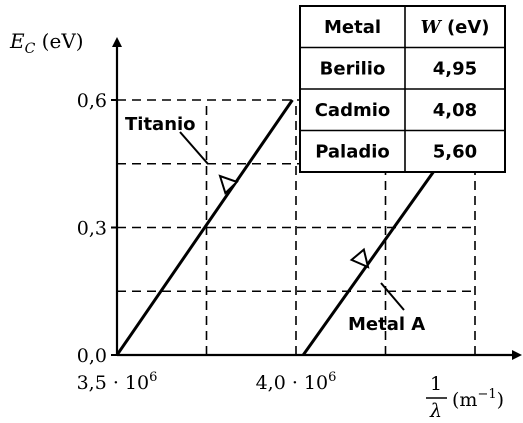  What do you see at coordinates (455, 110) in the screenshot?
I see `table-cell-work-function: 4,08` at bounding box center [455, 110].